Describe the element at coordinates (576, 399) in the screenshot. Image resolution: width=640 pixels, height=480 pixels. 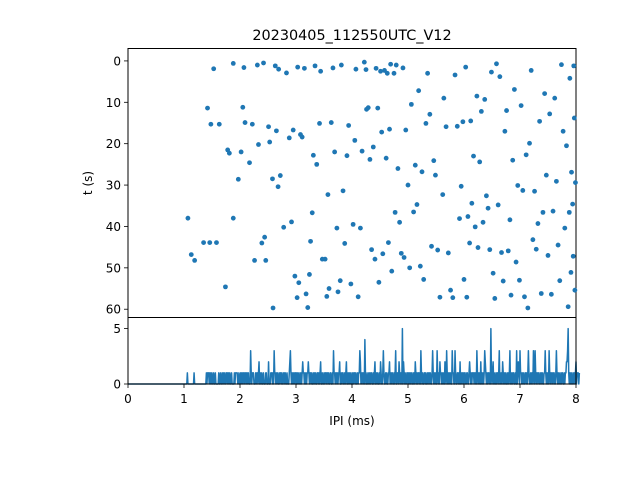
I see `histogram-x-tick-label: 8` at that location.